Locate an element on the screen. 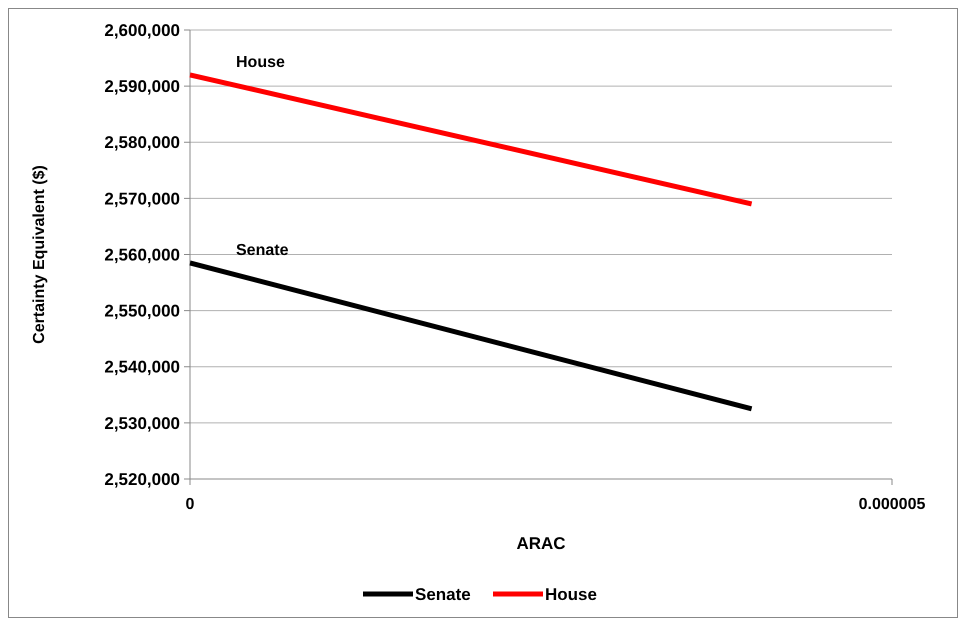  text: Senate is located at coordinates (262, 250).